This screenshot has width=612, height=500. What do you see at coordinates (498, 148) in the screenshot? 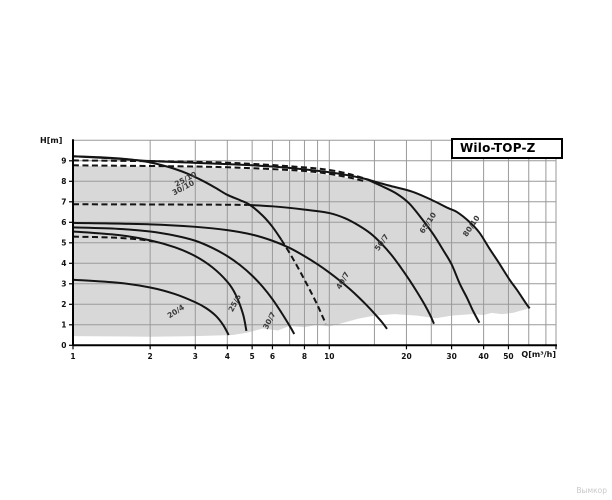
I see `chart-title: Wilo-TOP-Z` at bounding box center [498, 148].